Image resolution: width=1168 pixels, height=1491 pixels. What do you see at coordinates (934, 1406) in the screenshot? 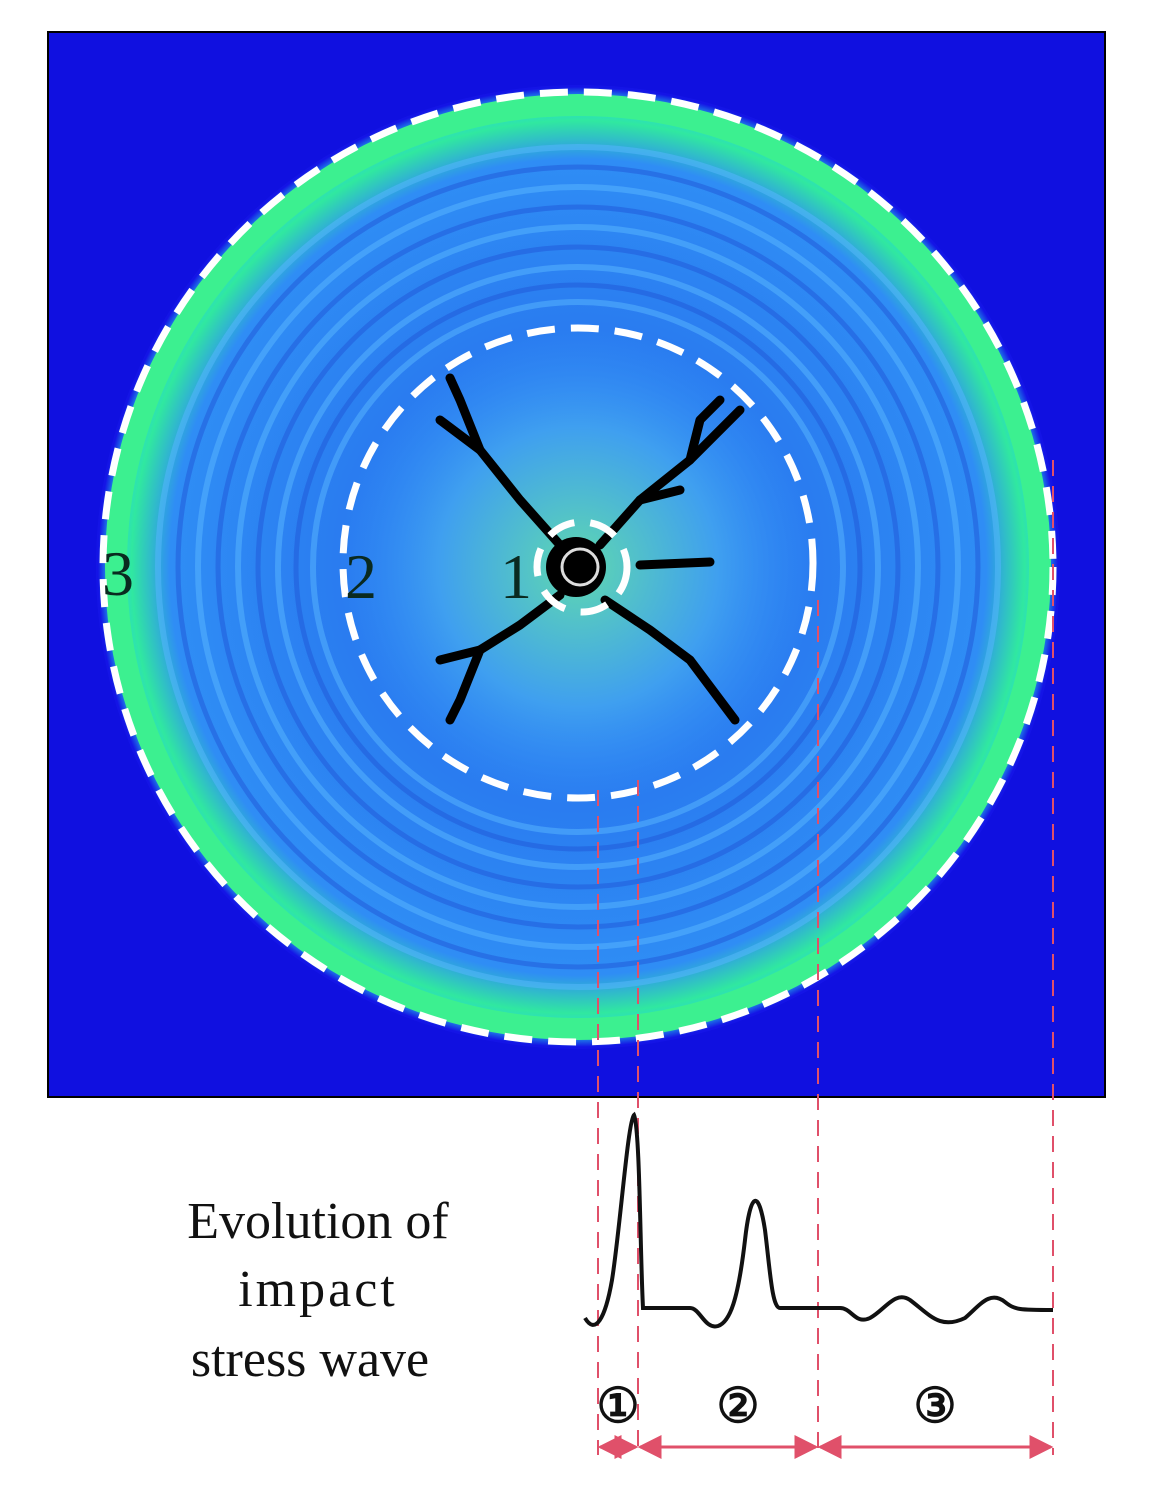
I see `phase-label: ③` at bounding box center [934, 1406].